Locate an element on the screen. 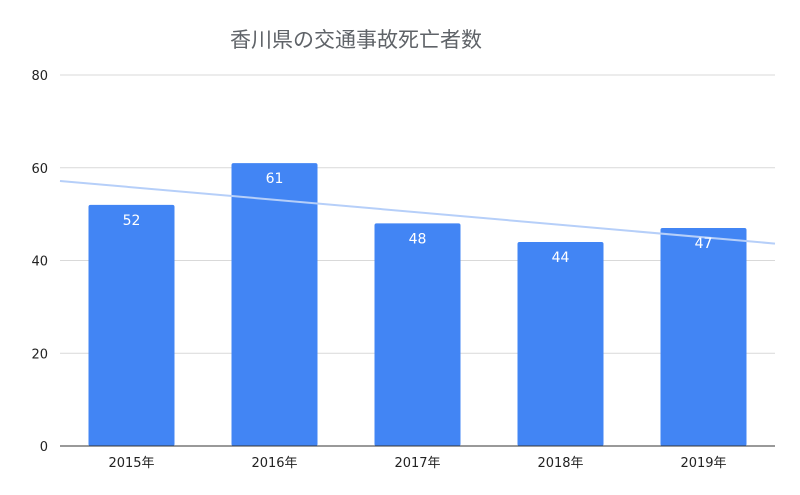 Image resolution: width=800 pixels, height=495 pixels. chart-title: 香川県の交通事故死亡者数 is located at coordinates (356, 40).